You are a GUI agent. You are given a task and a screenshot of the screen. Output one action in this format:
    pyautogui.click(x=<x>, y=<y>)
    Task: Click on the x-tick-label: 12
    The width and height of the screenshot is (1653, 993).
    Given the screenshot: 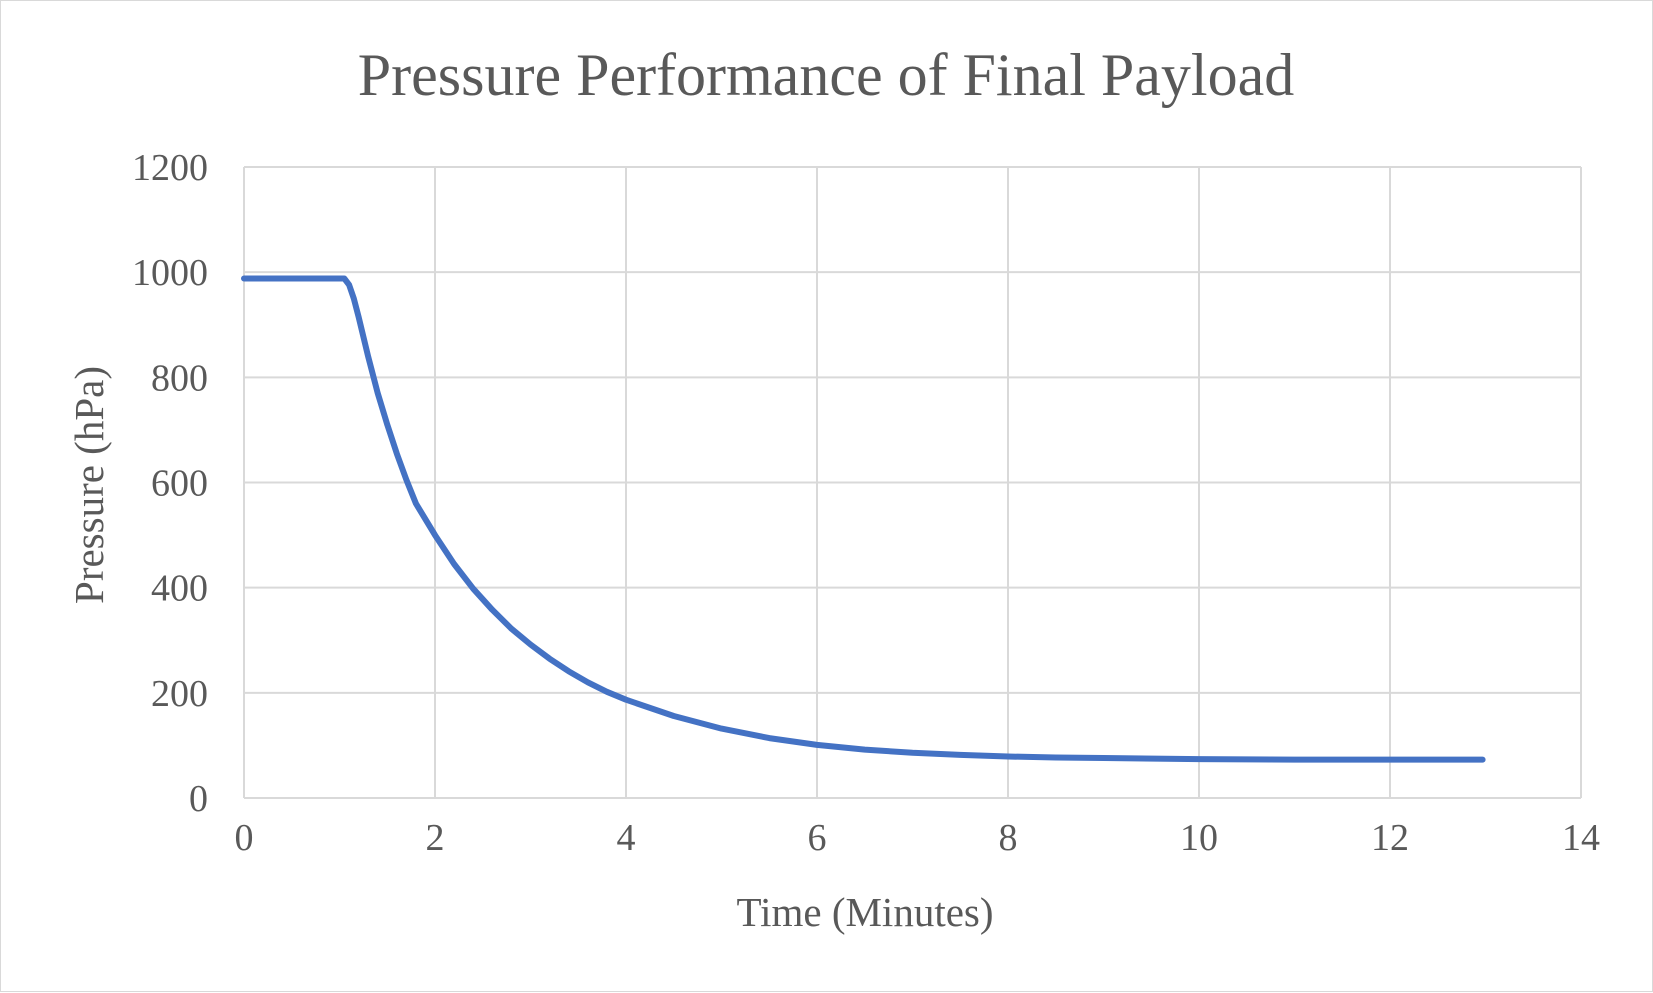 What is the action you would take?
    pyautogui.click(x=1390, y=838)
    